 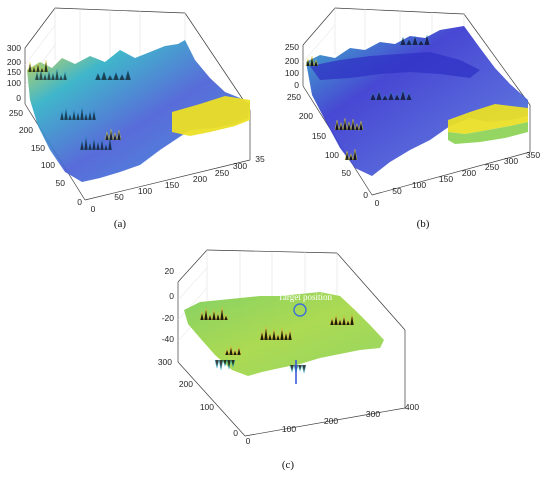 What do you see at coordinates (211, 116) in the screenshot?
I see `plateau-a` at bounding box center [211, 116].